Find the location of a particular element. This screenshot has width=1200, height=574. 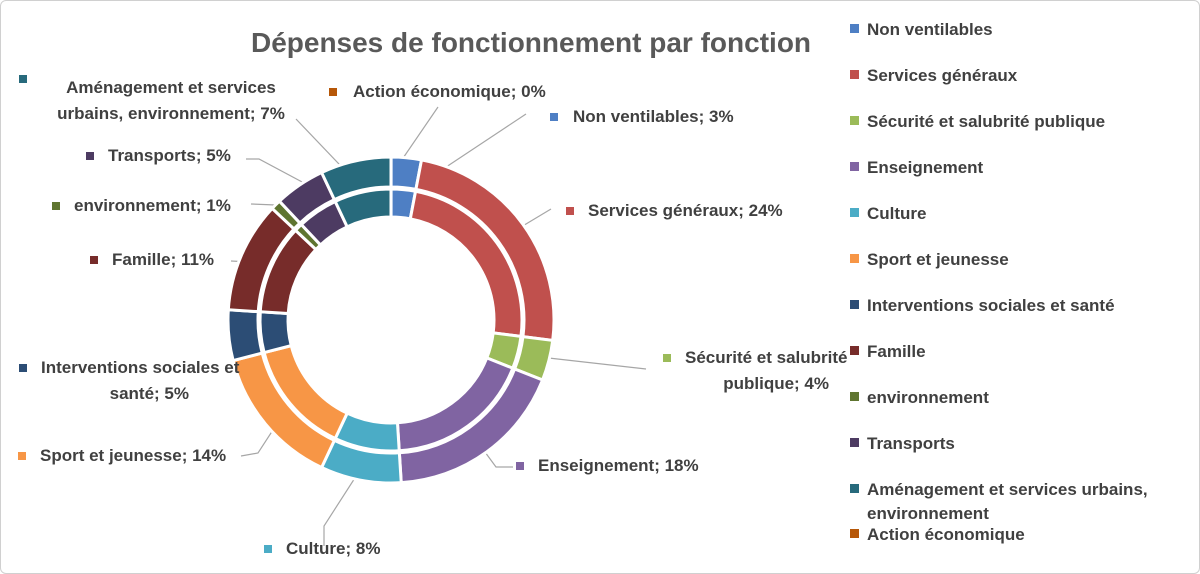

legend-label-action-economique: Action économique is located at coordinates (946, 534).